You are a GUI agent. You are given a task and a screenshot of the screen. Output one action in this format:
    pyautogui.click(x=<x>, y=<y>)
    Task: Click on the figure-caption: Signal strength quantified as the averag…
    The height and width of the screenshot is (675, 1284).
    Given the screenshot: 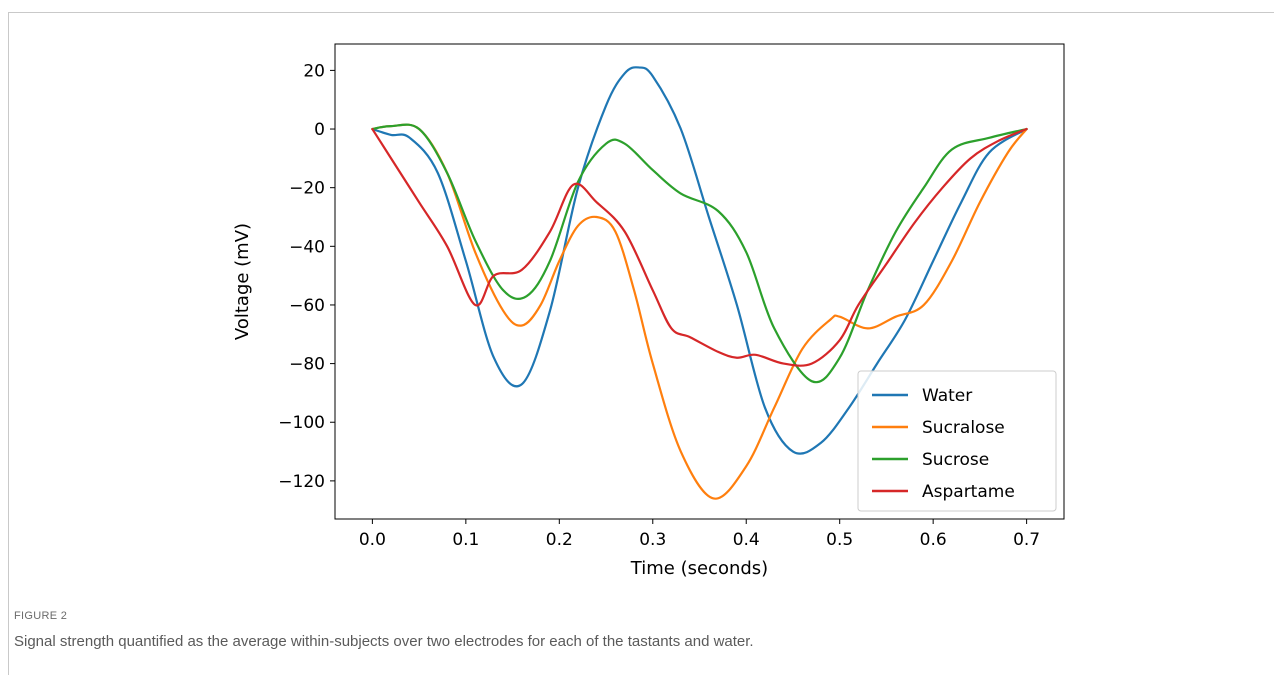 What is the action you would take?
    pyautogui.click(x=384, y=641)
    